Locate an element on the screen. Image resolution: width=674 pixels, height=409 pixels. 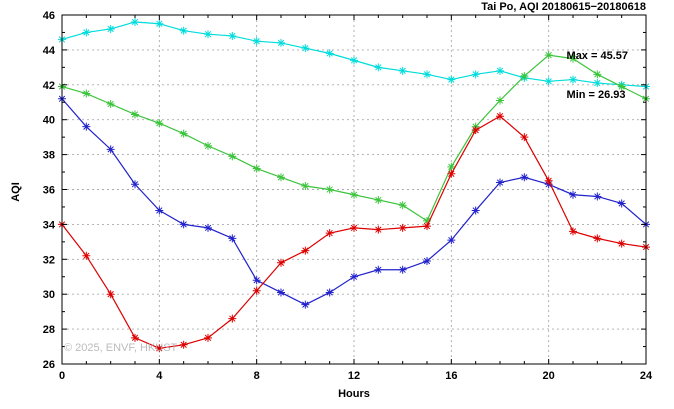
svg-text: 44 is located at coordinates (49, 51).